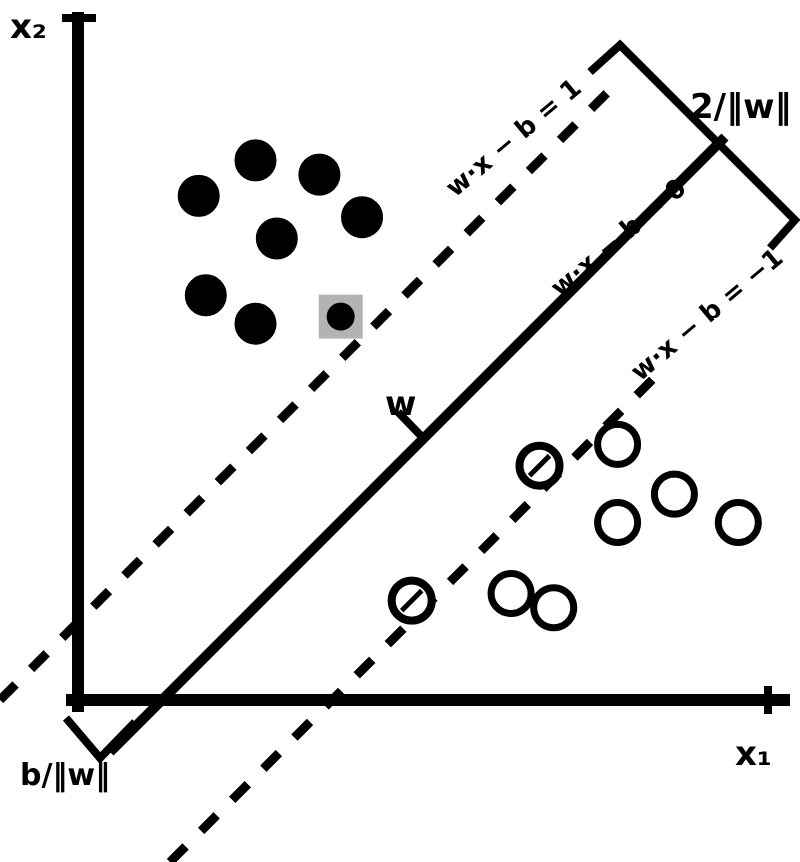 This screenshot has width=800, height=862. What do you see at coordinates (28, 27) in the screenshot?
I see `y-axis-label: x₂` at bounding box center [28, 27].